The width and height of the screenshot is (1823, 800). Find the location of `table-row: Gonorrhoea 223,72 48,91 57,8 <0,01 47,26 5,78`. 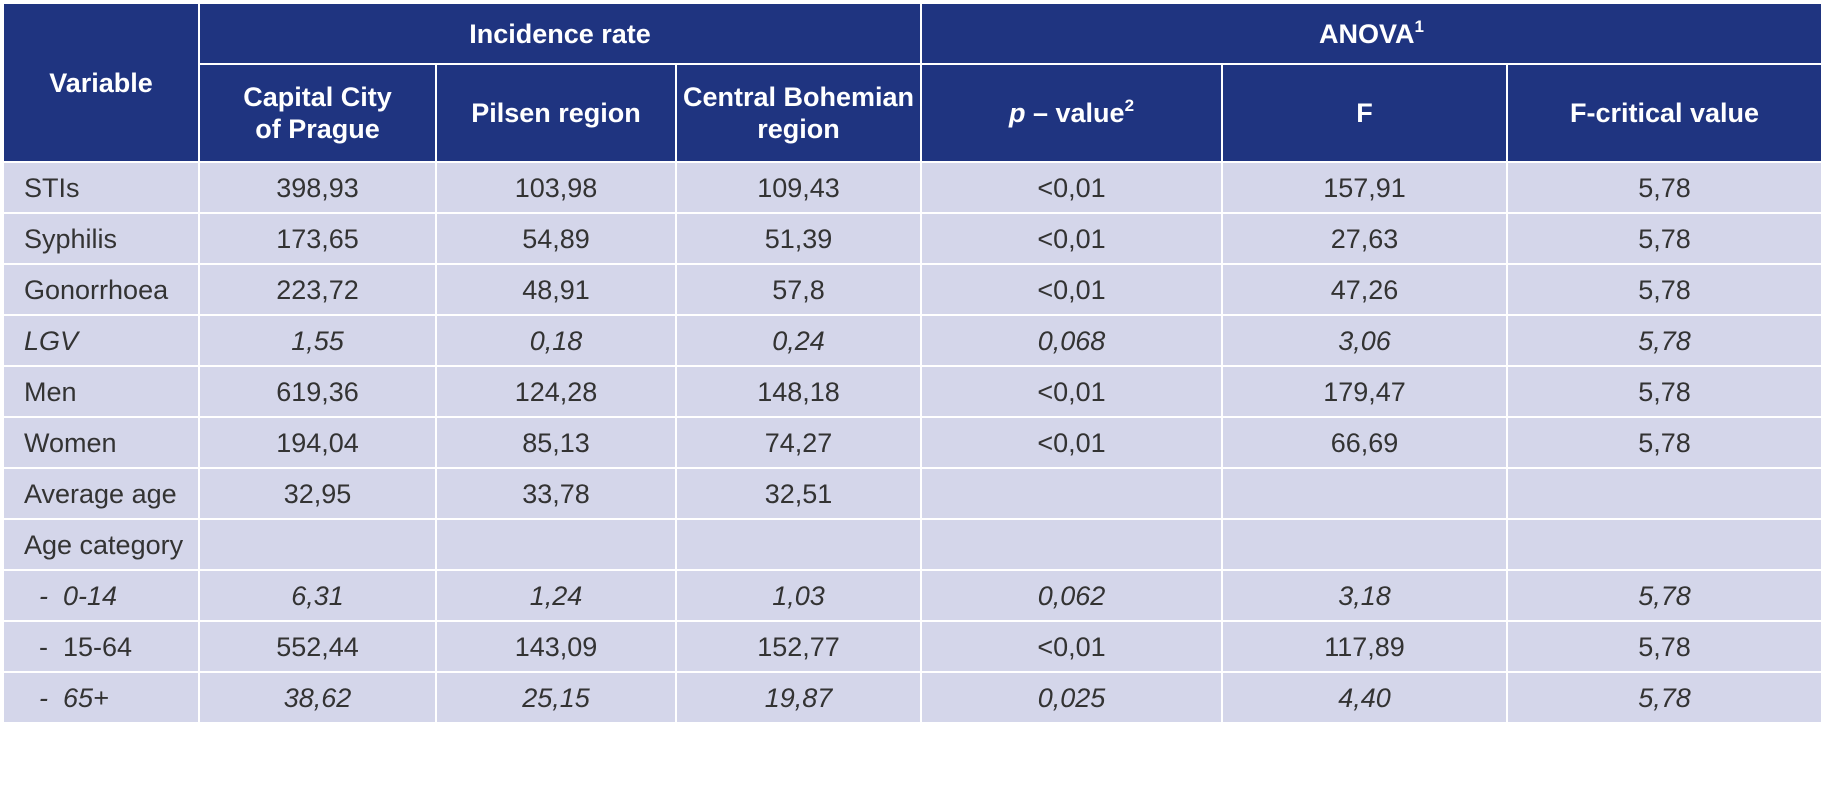

table-row: Gonorrhoea 223,72 48,91 57,8 <0,01 47,26 5,78 is located at coordinates (912, 289).